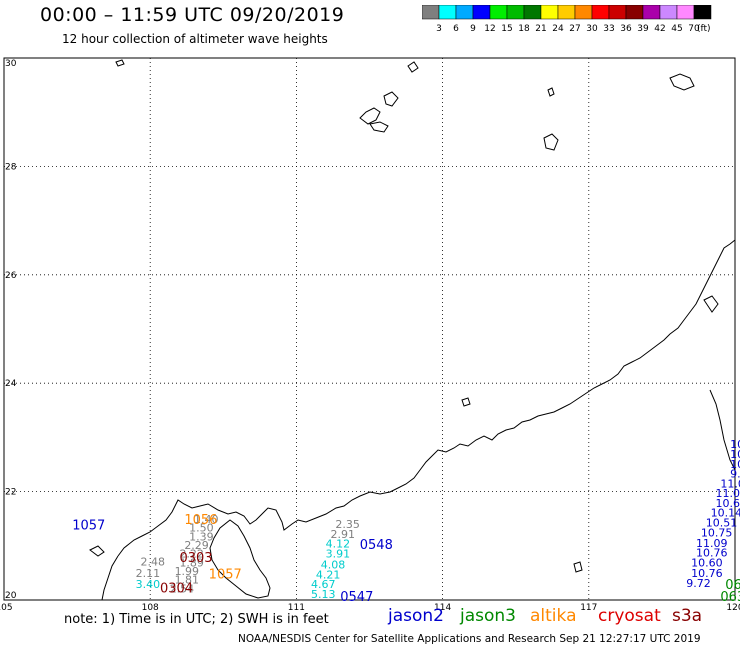 This screenshot has width=740, height=650. Describe the element at coordinates (338, 554) in the screenshot. I see `swh-label: 3.91` at that location.